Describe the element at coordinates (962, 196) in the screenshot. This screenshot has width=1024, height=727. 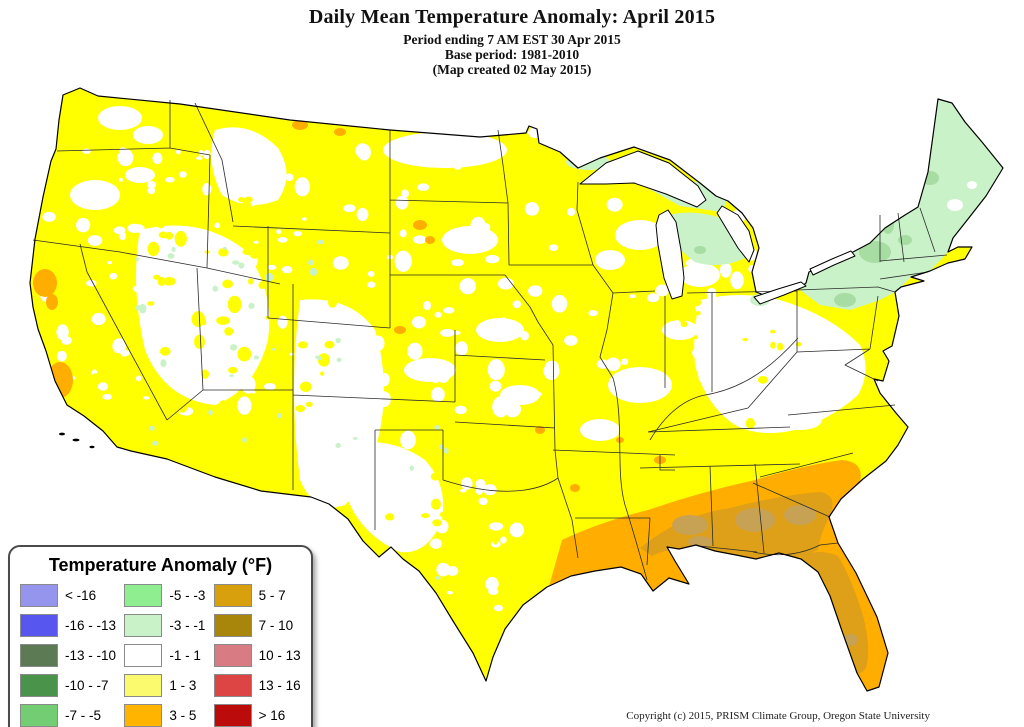
I see `maine-white-spots` at that location.